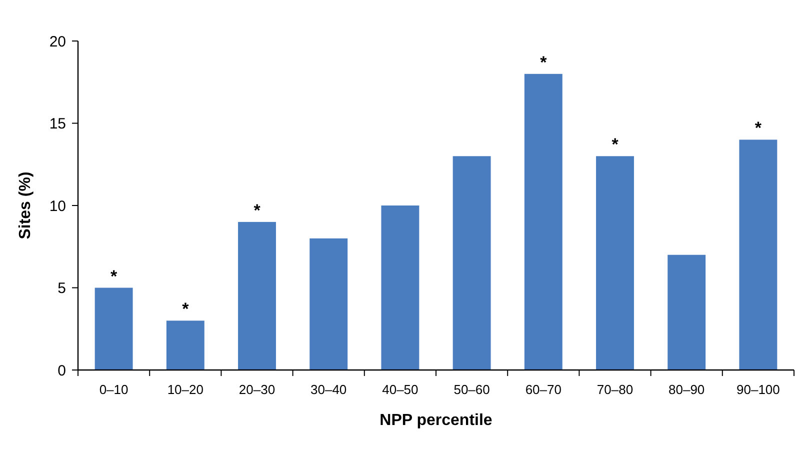 This screenshot has width=806, height=449. Describe the element at coordinates (400, 389) in the screenshot. I see `x-tick-label: 40–50` at that location.